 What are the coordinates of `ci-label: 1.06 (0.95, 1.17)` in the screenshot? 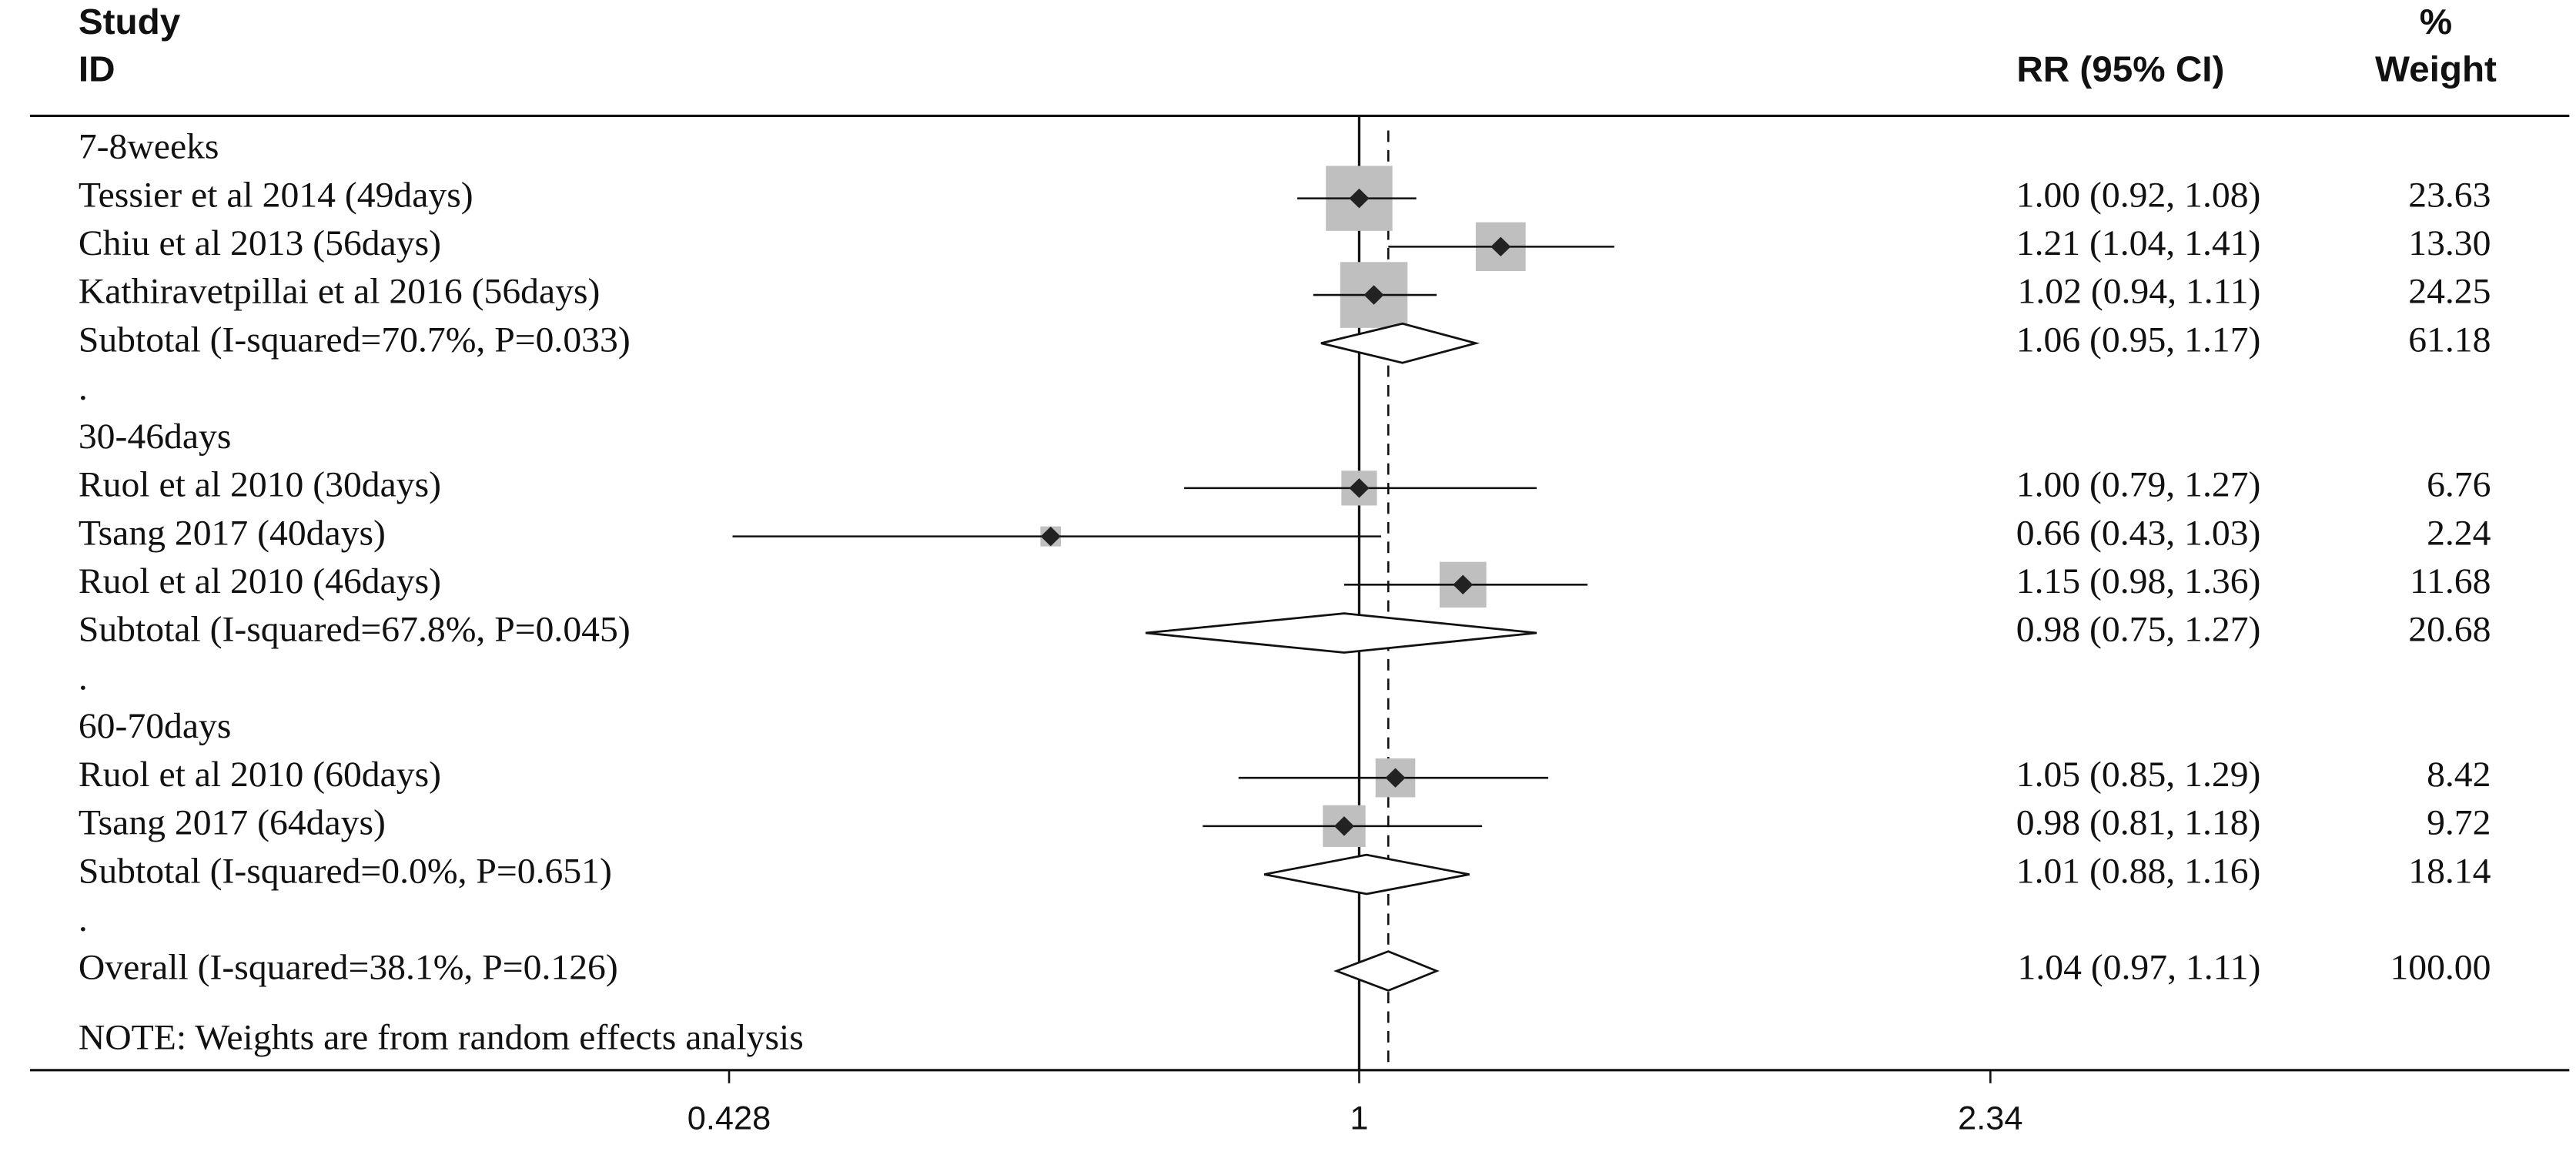 It's located at (2138, 340).